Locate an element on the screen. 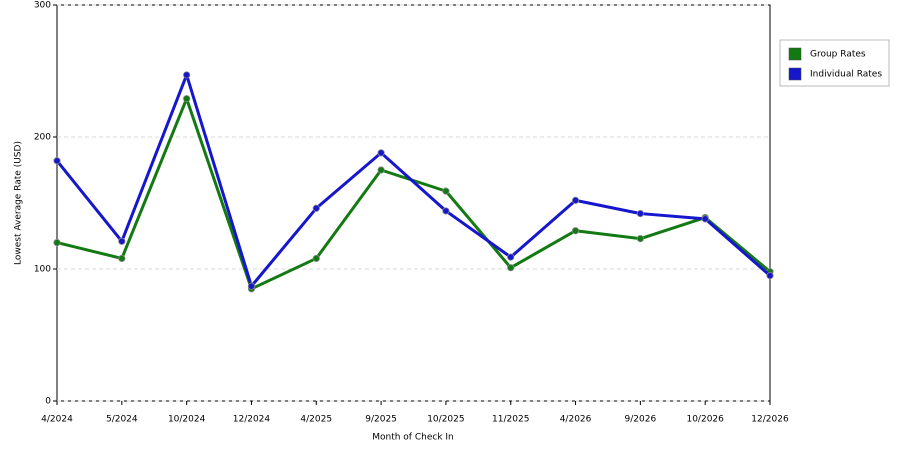  y-tick-label: 0 is located at coordinates (48, 402).